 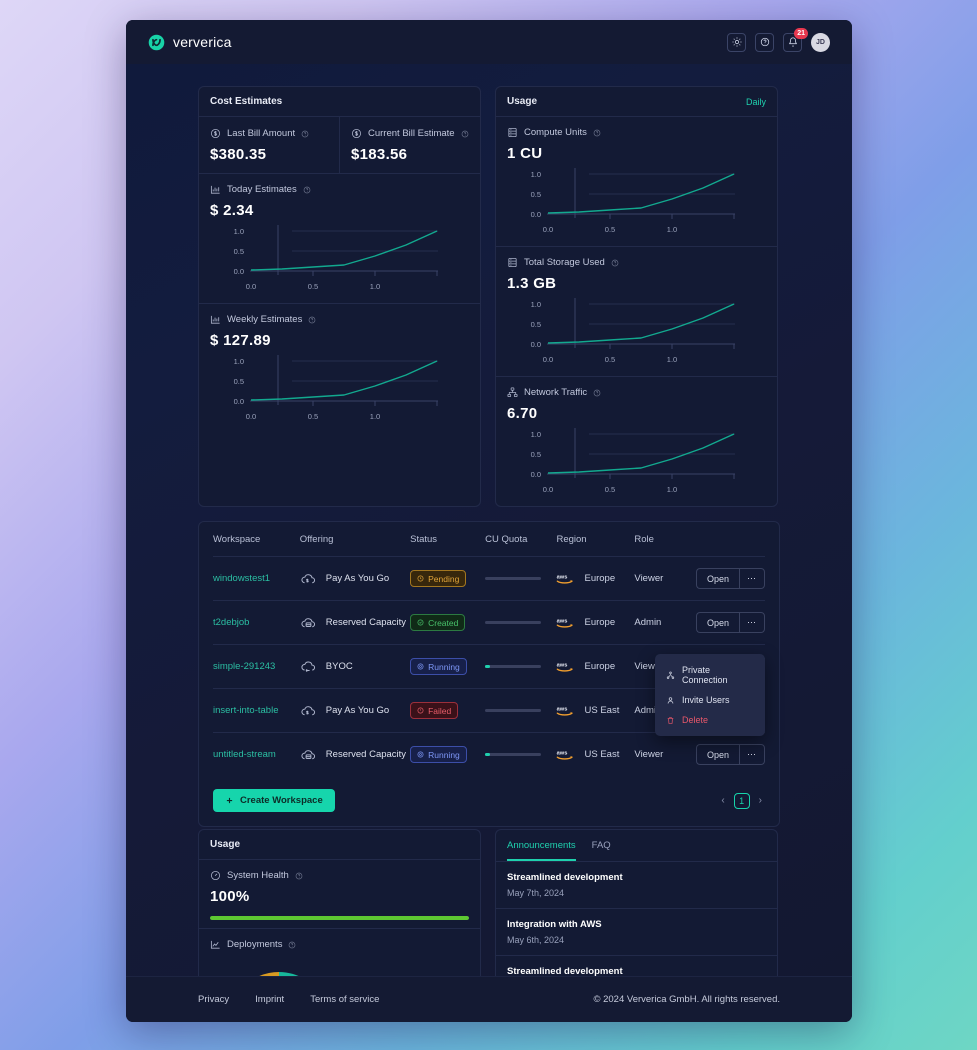 What do you see at coordinates (214, 999) in the screenshot?
I see `footer-link-privacy: Privacy` at bounding box center [214, 999].